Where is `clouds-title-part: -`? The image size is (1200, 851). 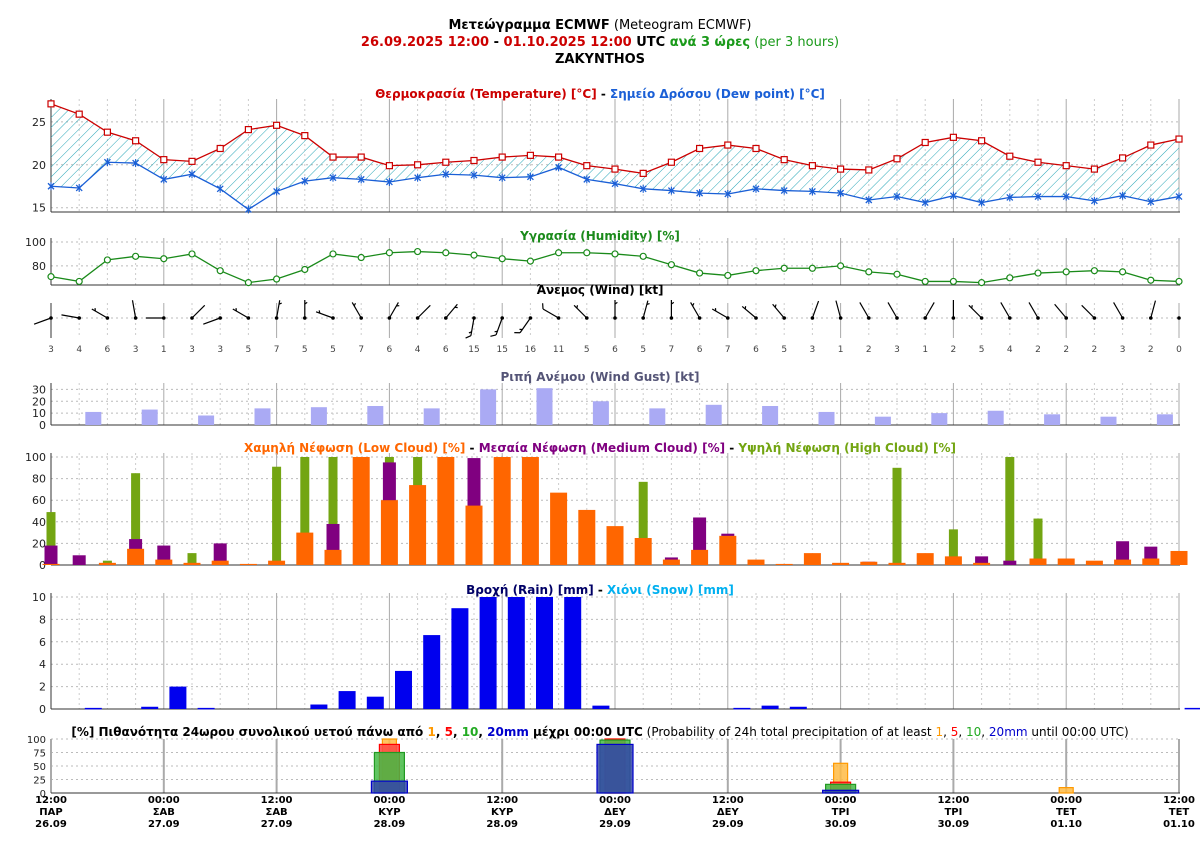
clouds-title-part: - is located at coordinates (731, 448).